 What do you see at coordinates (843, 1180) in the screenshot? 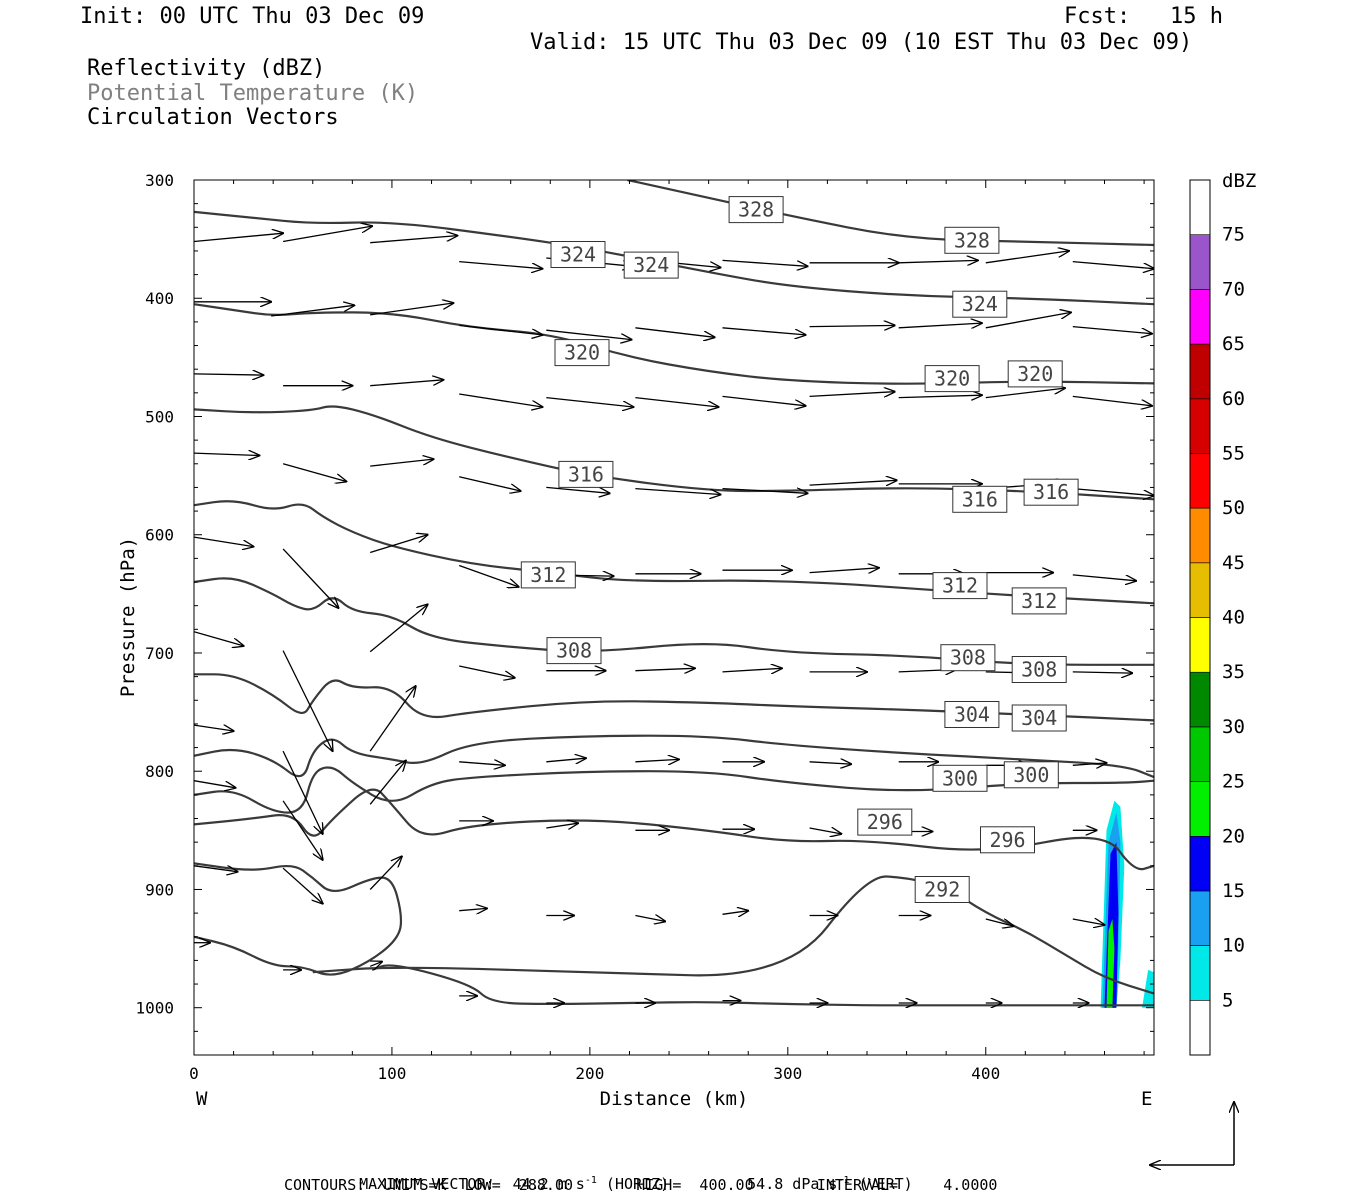
I see `exponent: -1` at bounding box center [843, 1180].